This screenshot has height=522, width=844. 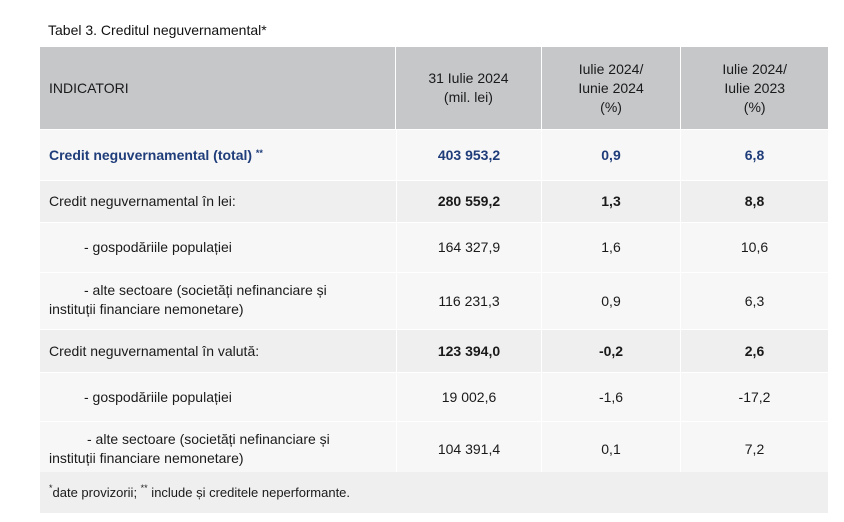 I want to click on row-value-yearly: 6,3, so click(x=754, y=300).